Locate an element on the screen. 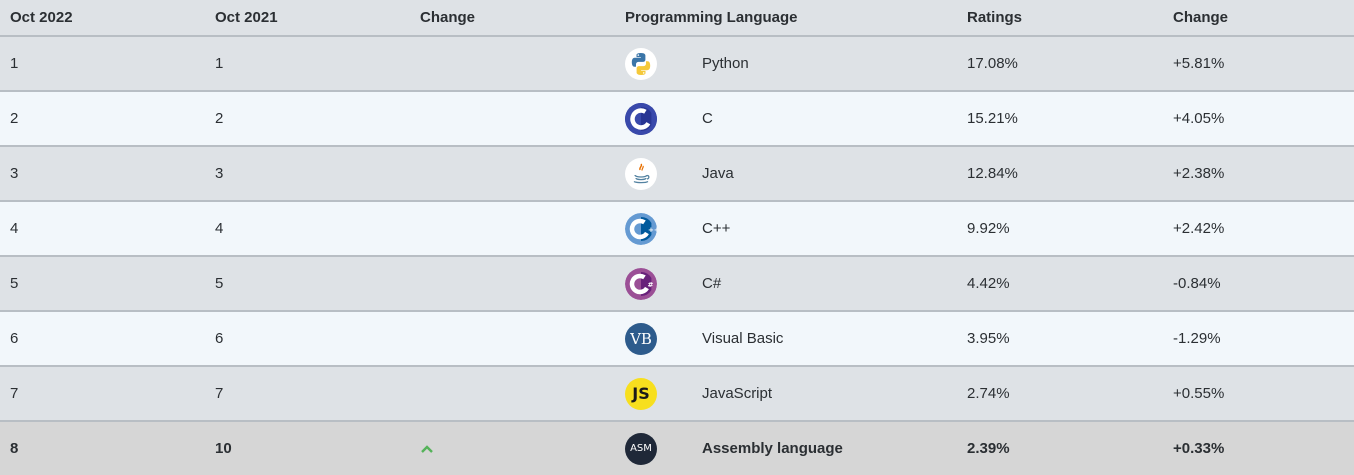 The height and width of the screenshot is (475, 1354). rank-2021: 4 is located at coordinates (219, 228).